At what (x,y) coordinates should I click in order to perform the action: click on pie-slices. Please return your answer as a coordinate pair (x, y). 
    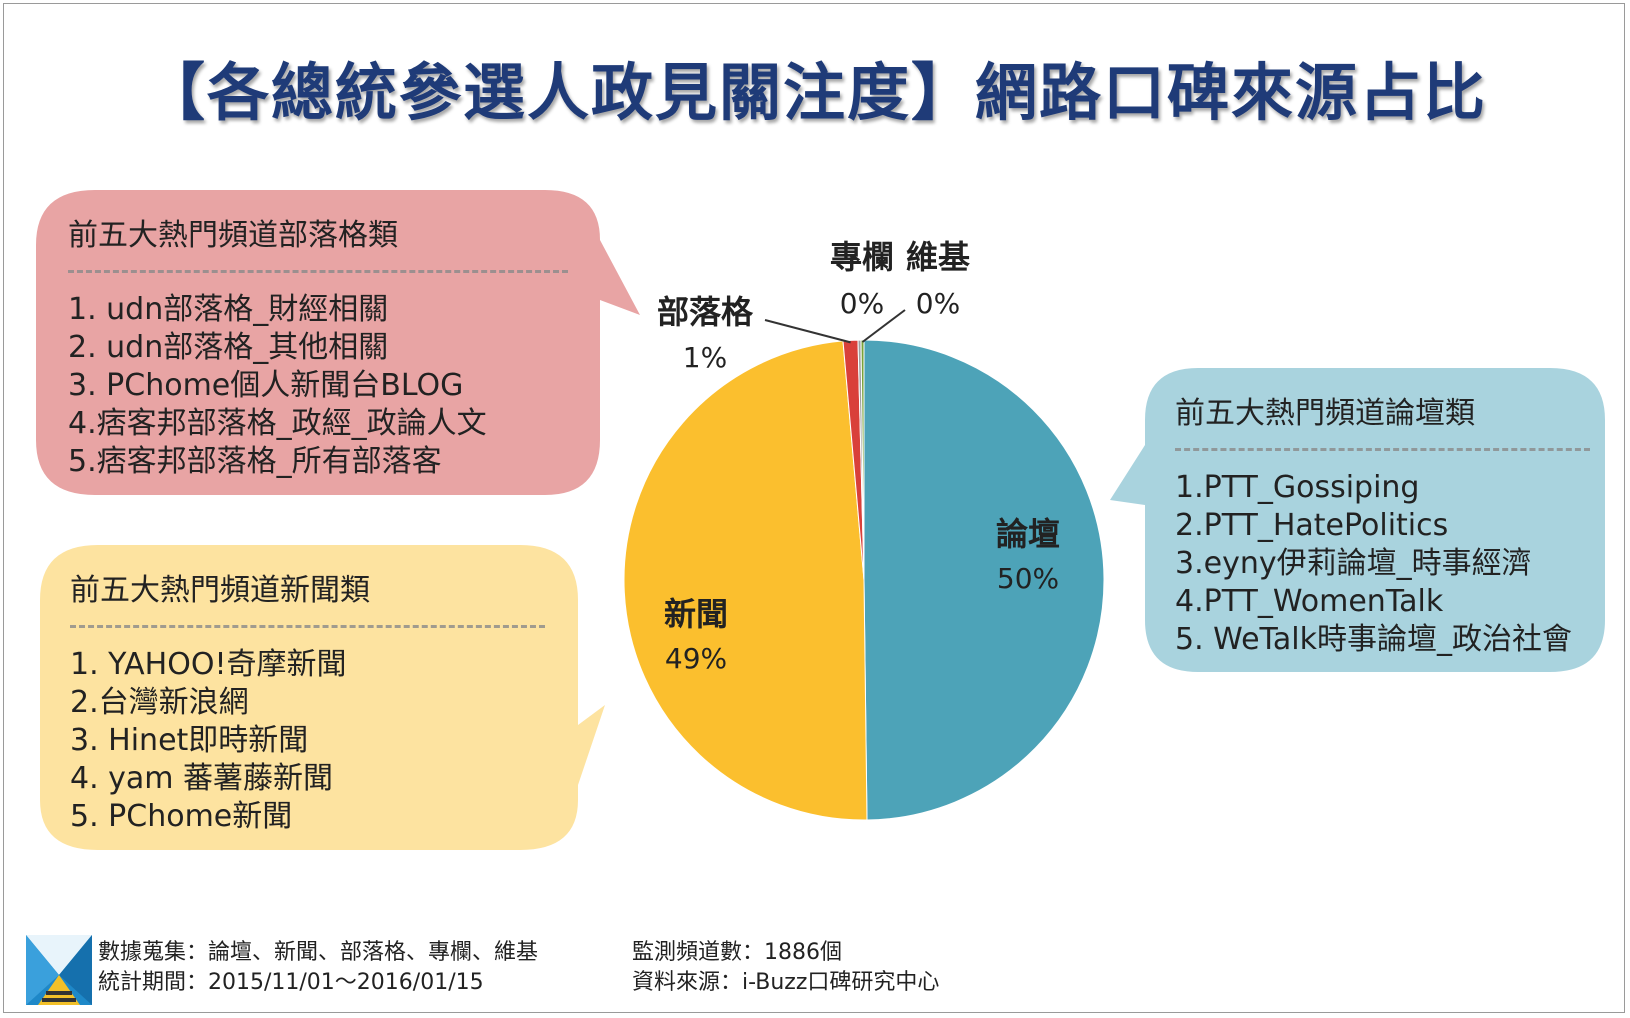
    Looking at the image, I should click on (864, 580).